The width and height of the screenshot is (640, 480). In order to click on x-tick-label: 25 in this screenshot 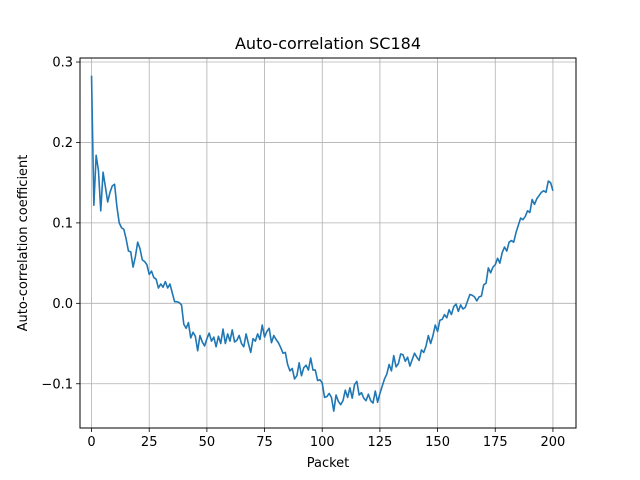, I will do `click(149, 442)`.